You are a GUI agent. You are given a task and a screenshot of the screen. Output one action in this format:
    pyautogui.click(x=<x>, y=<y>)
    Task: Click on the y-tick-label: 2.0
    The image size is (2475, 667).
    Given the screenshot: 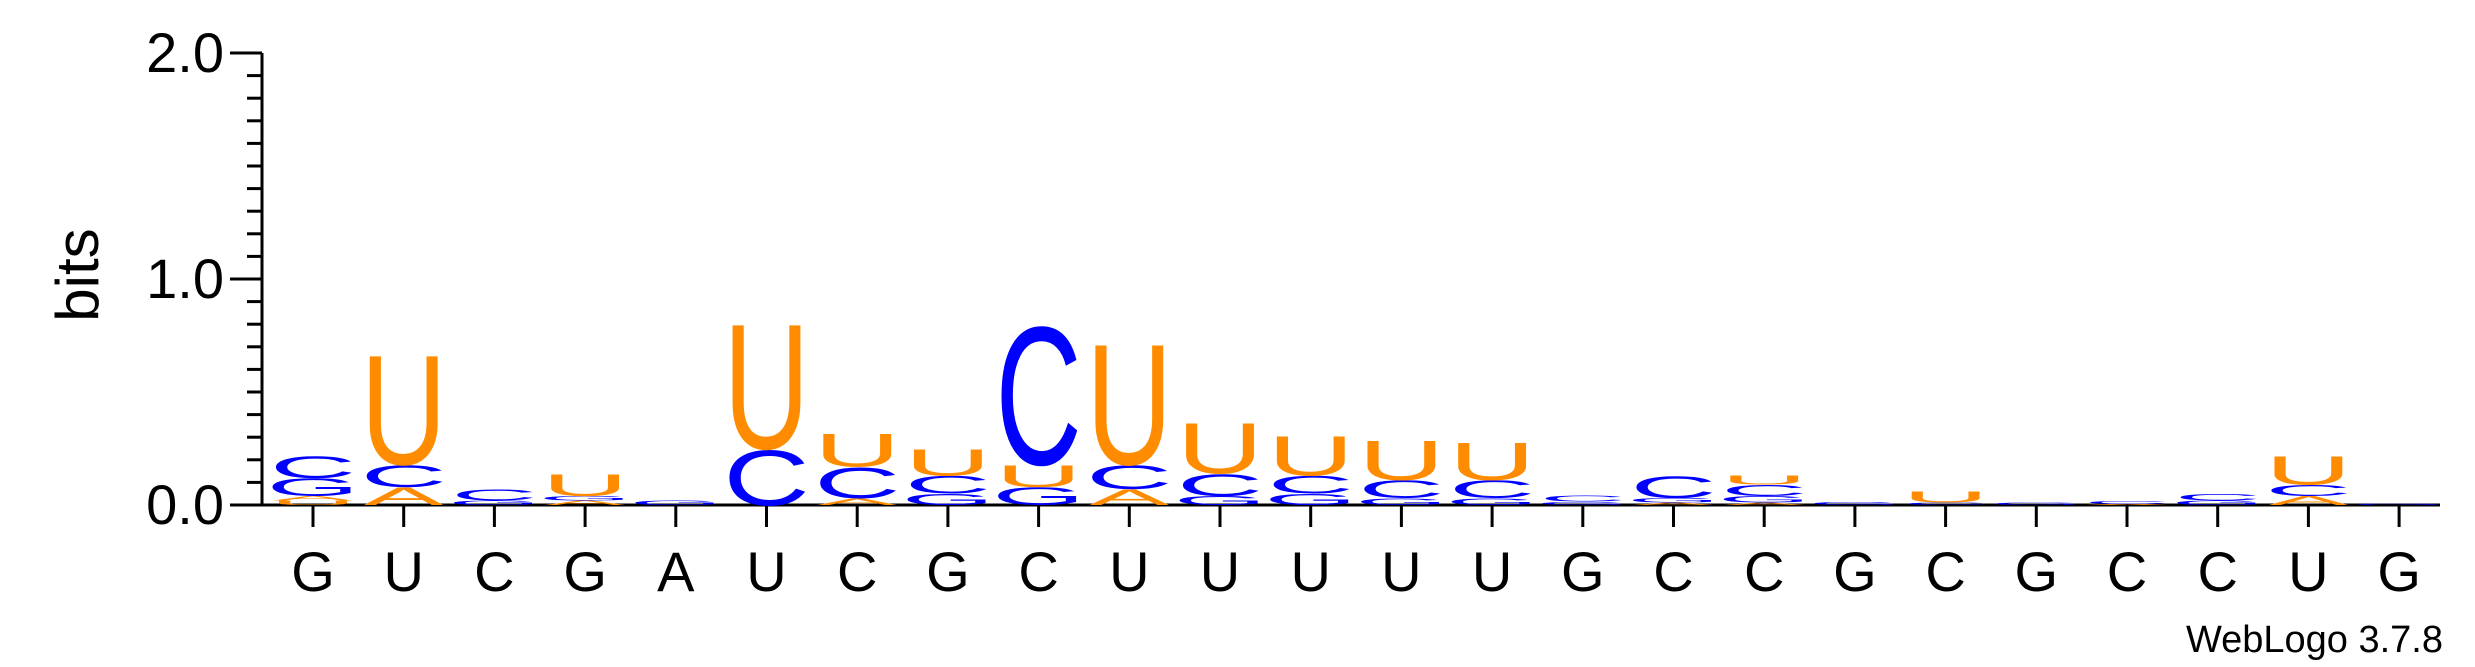 What is the action you would take?
    pyautogui.click(x=185, y=52)
    